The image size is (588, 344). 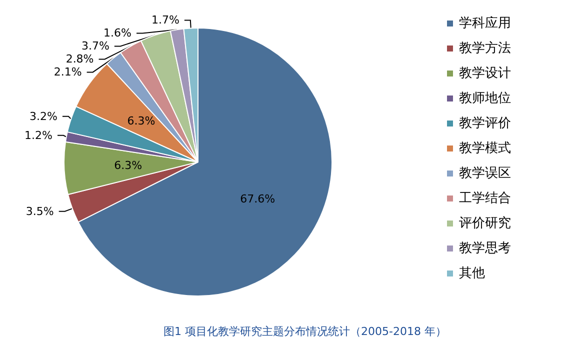 I want to click on legend-label: 教学思考, so click(x=485, y=248).